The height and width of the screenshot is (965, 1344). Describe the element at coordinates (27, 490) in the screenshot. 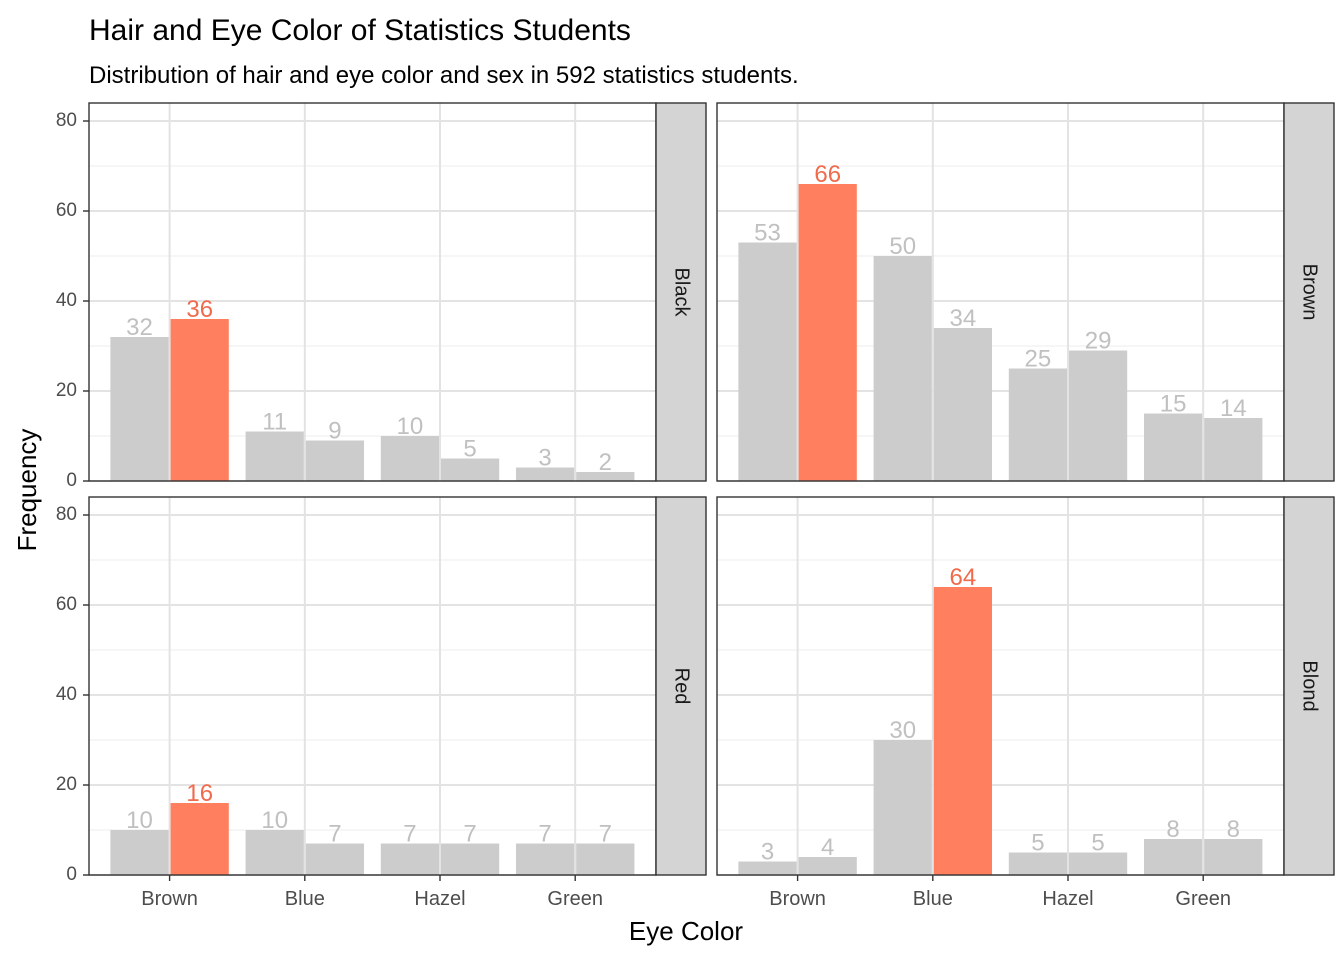

I see `y-axis-title: Frequency` at that location.